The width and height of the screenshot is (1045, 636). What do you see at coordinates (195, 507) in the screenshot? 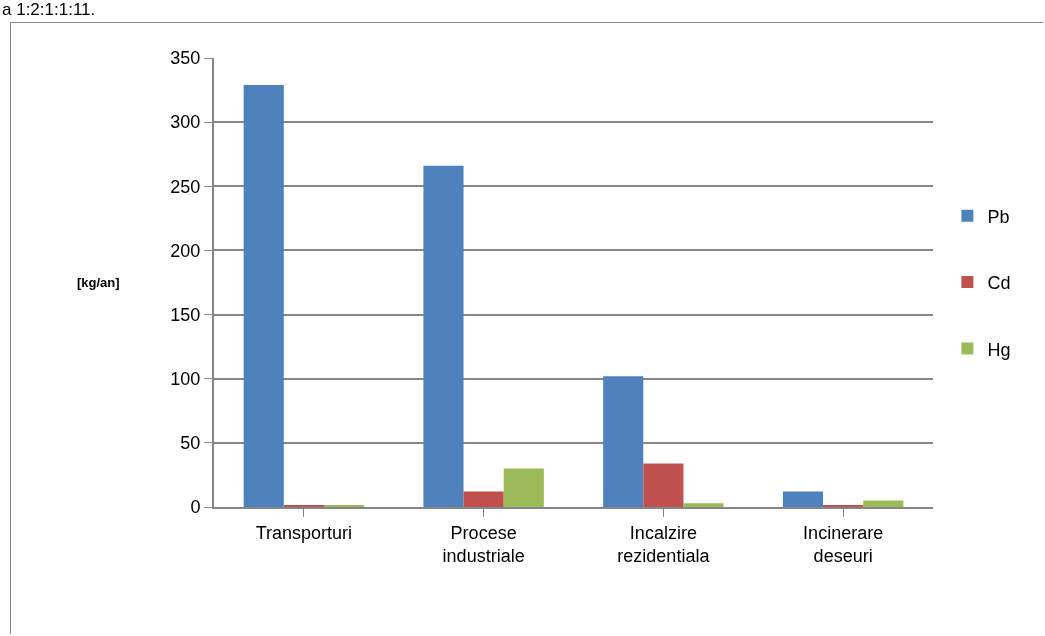
I see `y-tick-label: 0` at bounding box center [195, 507].